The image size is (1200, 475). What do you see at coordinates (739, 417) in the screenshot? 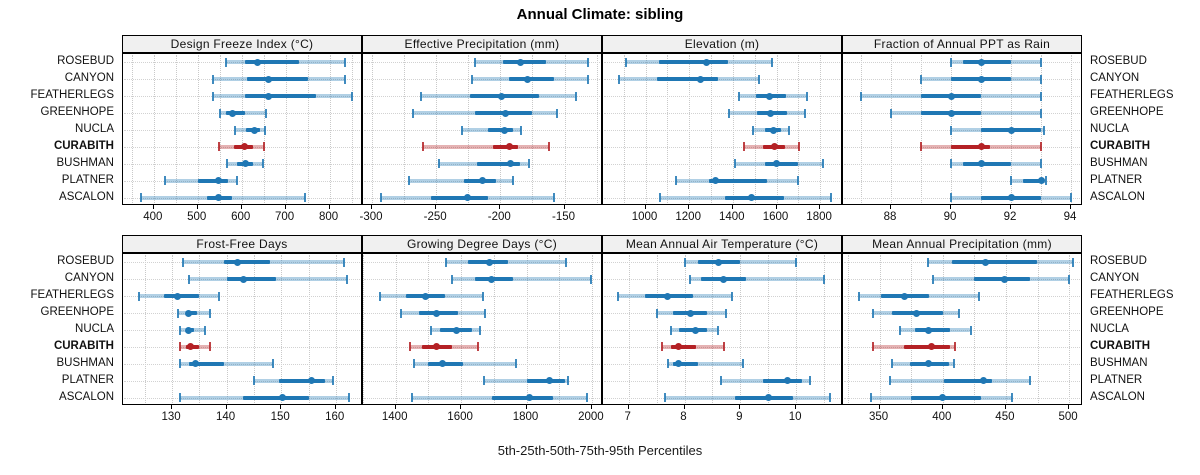
I see `axis-tick-label: 9` at bounding box center [739, 417].